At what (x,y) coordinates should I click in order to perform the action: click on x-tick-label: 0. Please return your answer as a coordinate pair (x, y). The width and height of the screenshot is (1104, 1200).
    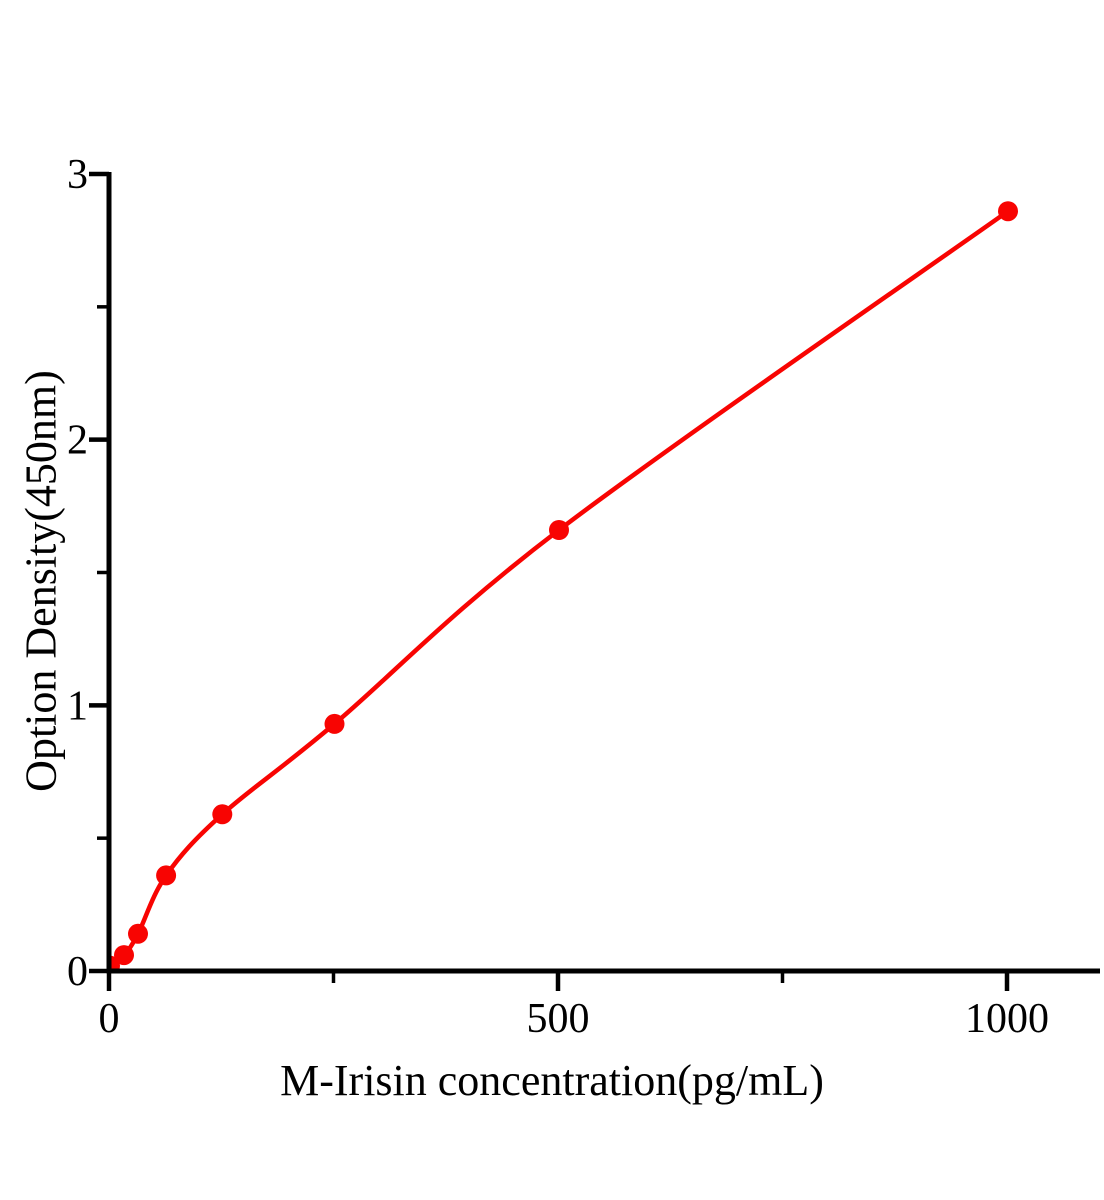
    Looking at the image, I should click on (109, 1019).